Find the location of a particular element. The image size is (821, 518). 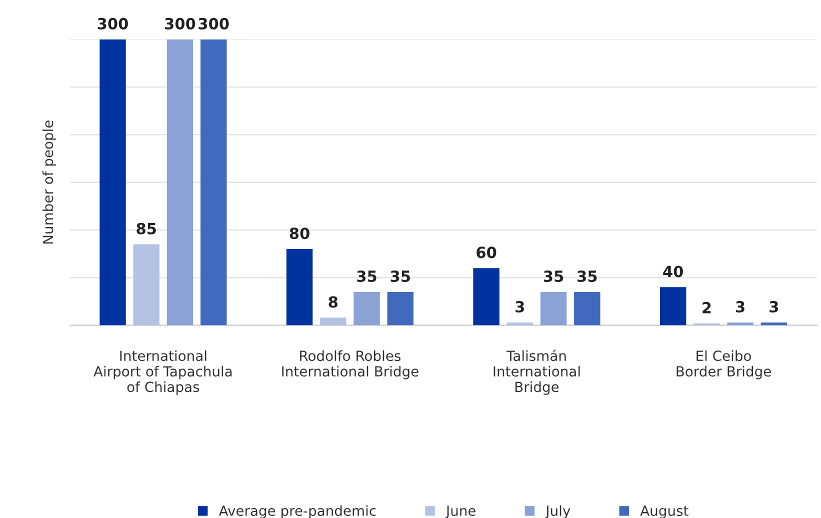

y-axis-title: Number of people is located at coordinates (49, 182).